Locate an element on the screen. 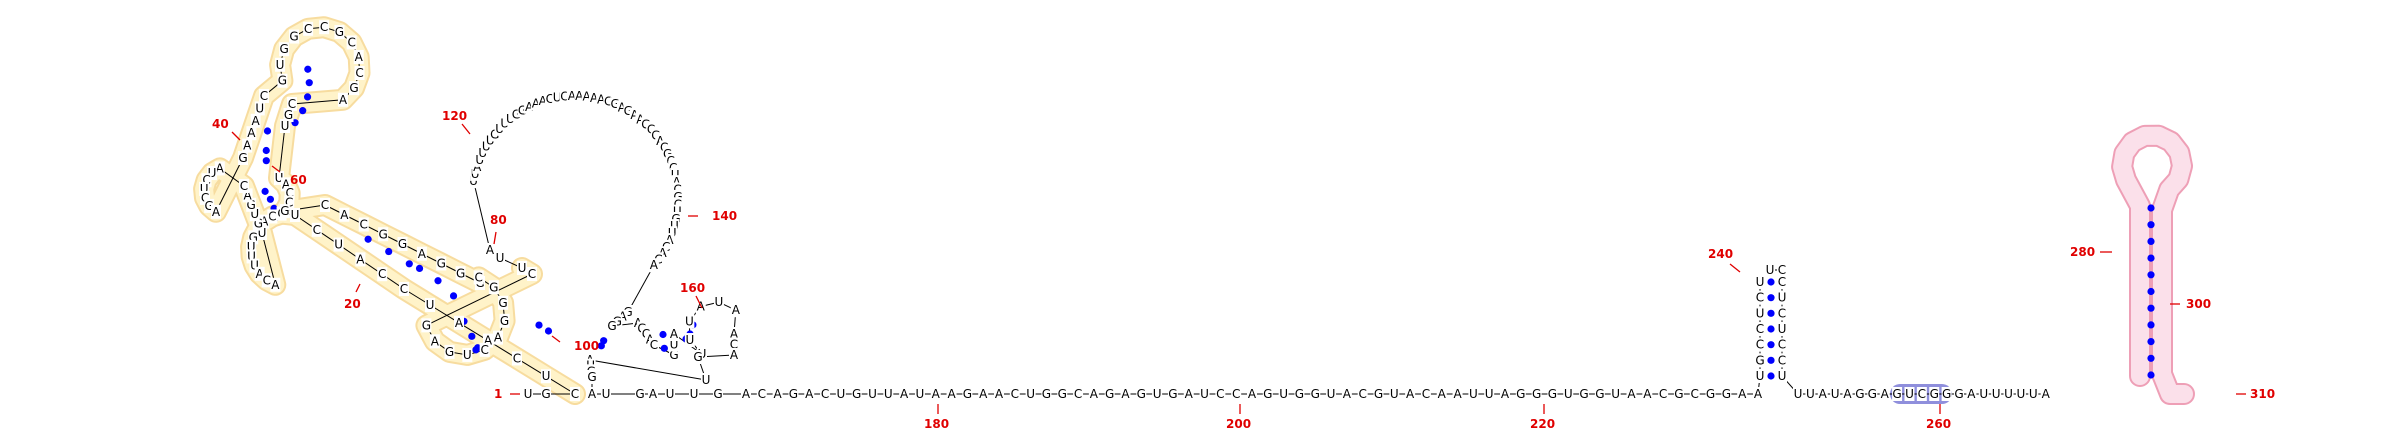  nucleotide-215: U is located at coordinates (1394, 394).